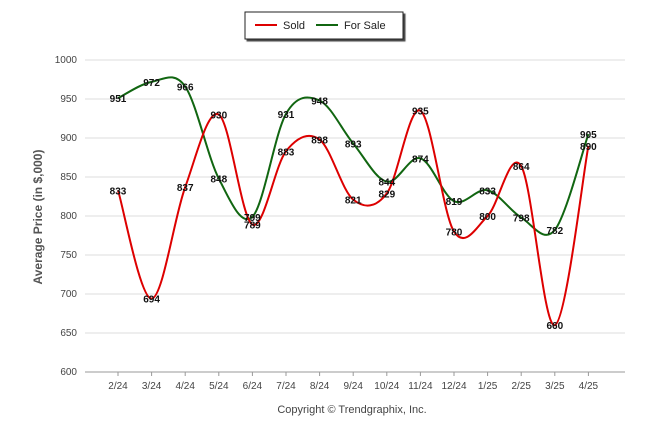  Describe the element at coordinates (68, 99) in the screenshot. I see `y-tick-label: 950` at that location.